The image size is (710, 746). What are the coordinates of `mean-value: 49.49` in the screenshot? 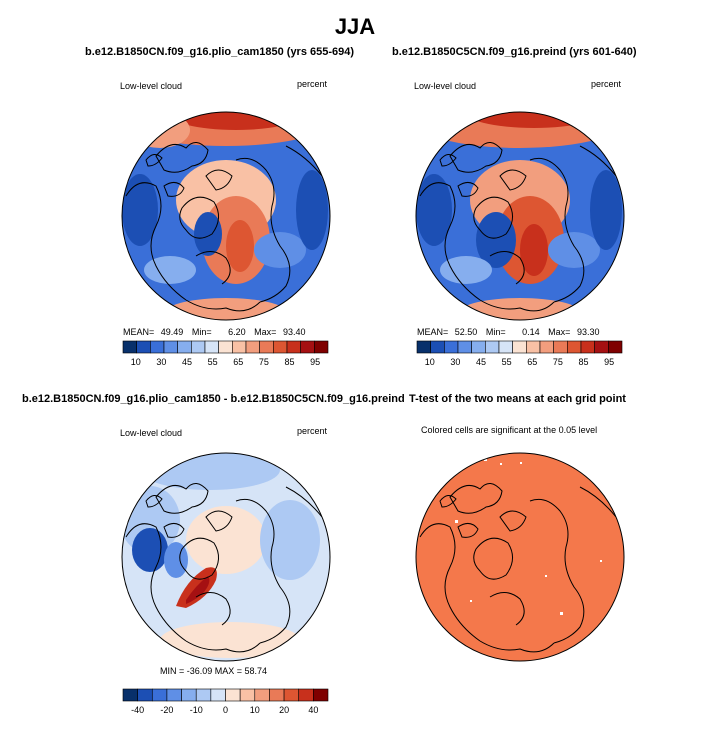 It's located at (172, 332).